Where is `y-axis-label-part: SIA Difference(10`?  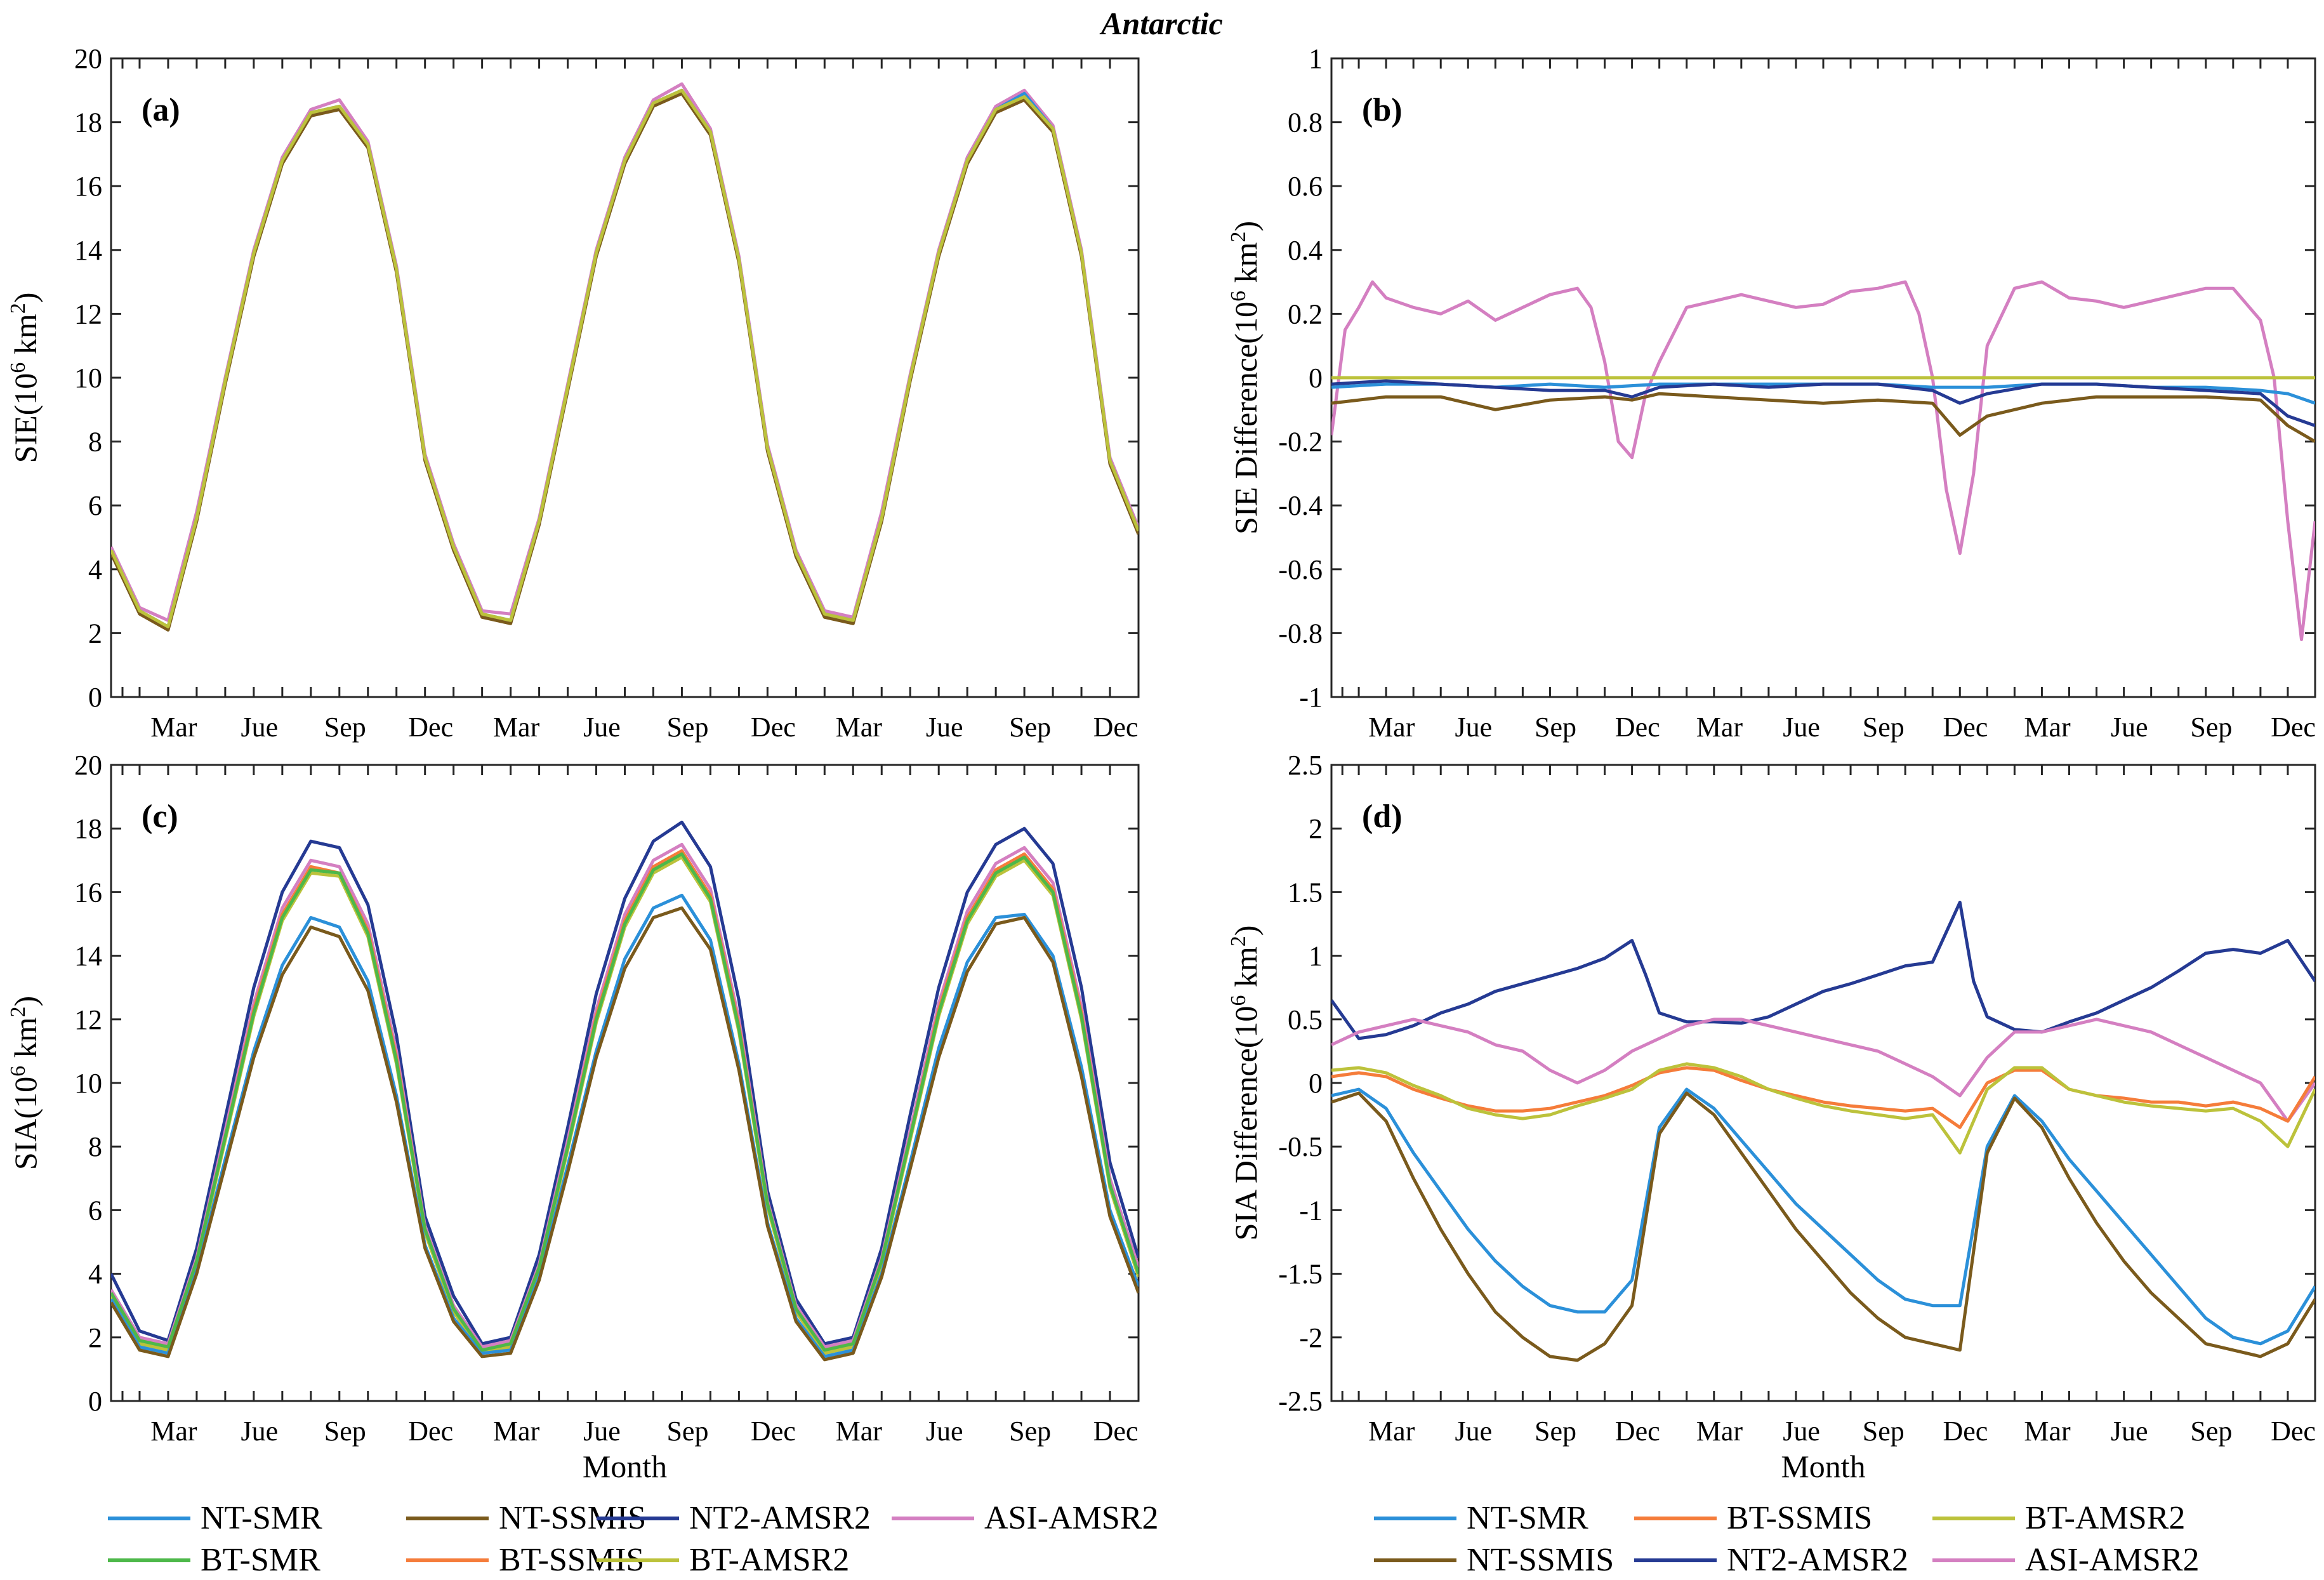
y-axis-label-part: SIA Difference(10 is located at coordinates (1246, 1123).